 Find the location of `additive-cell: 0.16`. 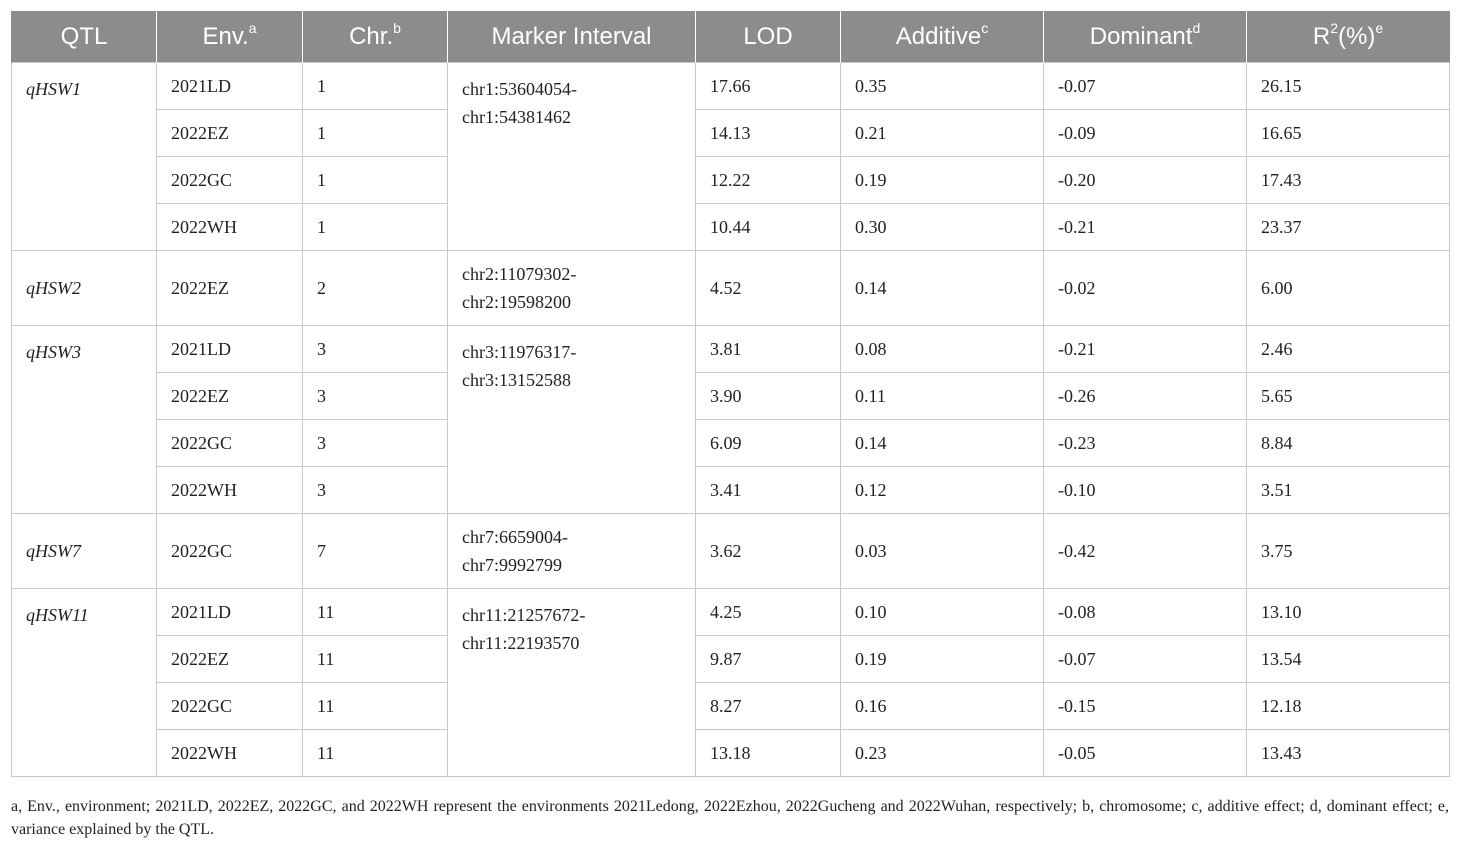

additive-cell: 0.16 is located at coordinates (942, 706).